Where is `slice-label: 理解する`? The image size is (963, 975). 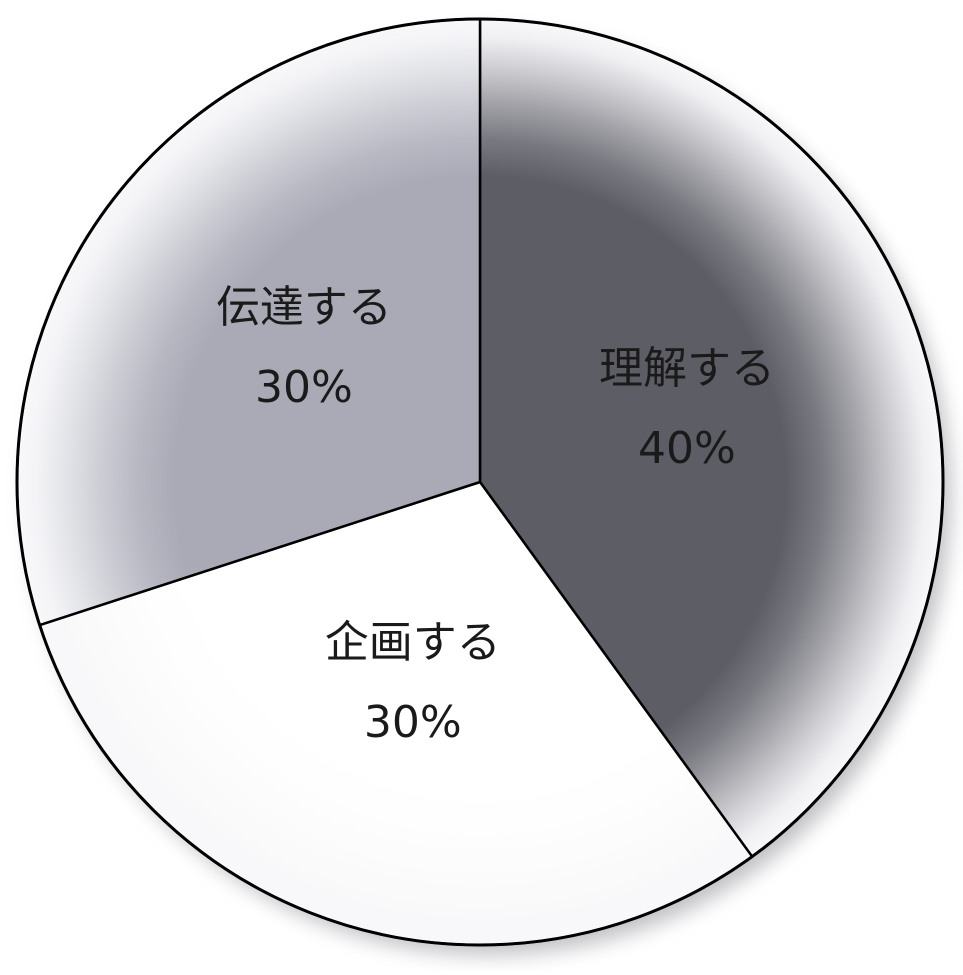
slice-label: 理解する is located at coordinates (687, 368).